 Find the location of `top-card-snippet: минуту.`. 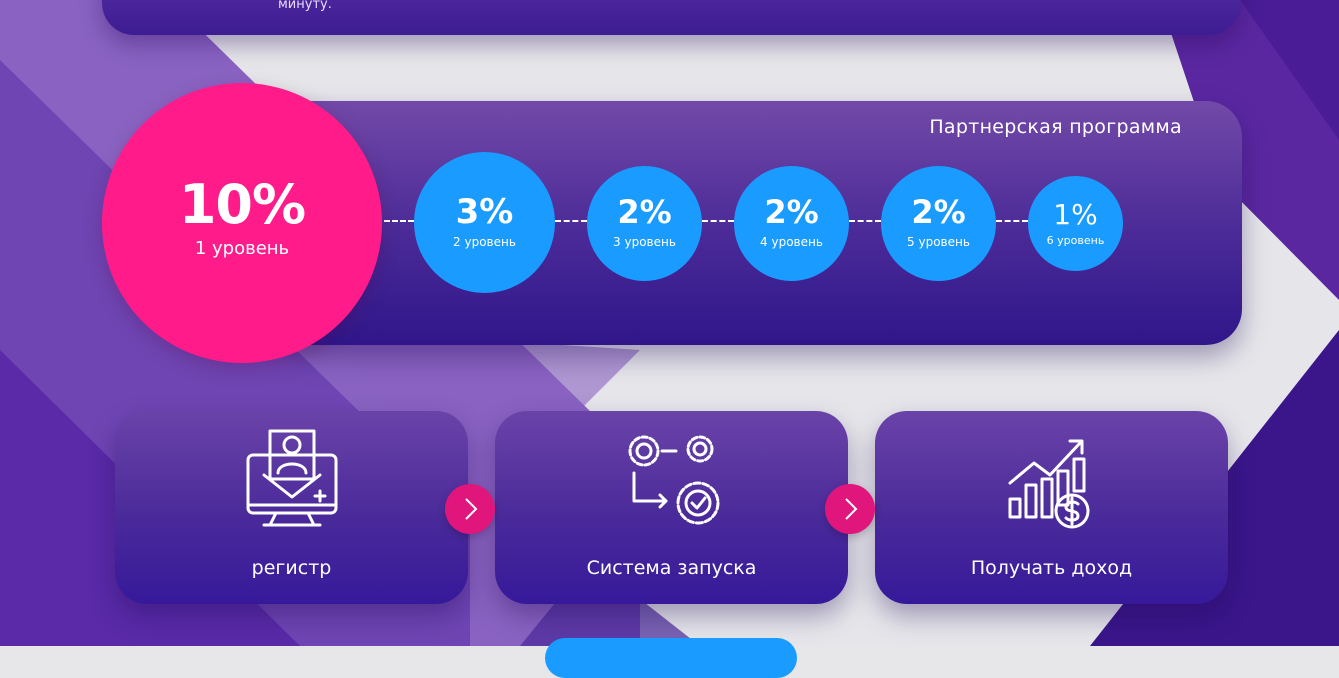

top-card-snippet: минуту. is located at coordinates (305, 6).